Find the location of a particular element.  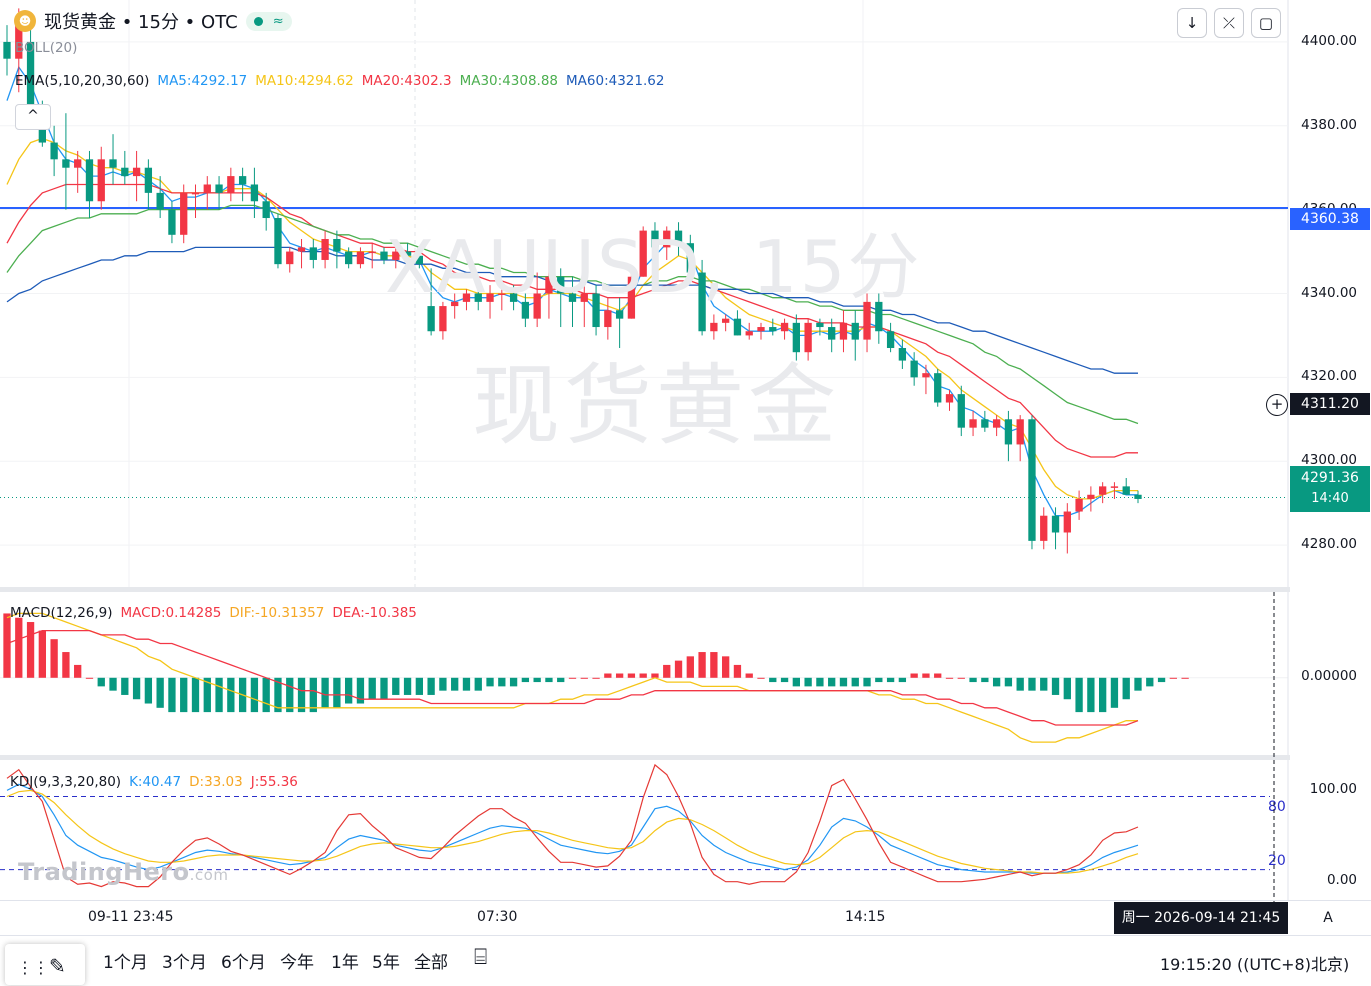

kdj-100-label: 100.00 is located at coordinates (1333, 789).